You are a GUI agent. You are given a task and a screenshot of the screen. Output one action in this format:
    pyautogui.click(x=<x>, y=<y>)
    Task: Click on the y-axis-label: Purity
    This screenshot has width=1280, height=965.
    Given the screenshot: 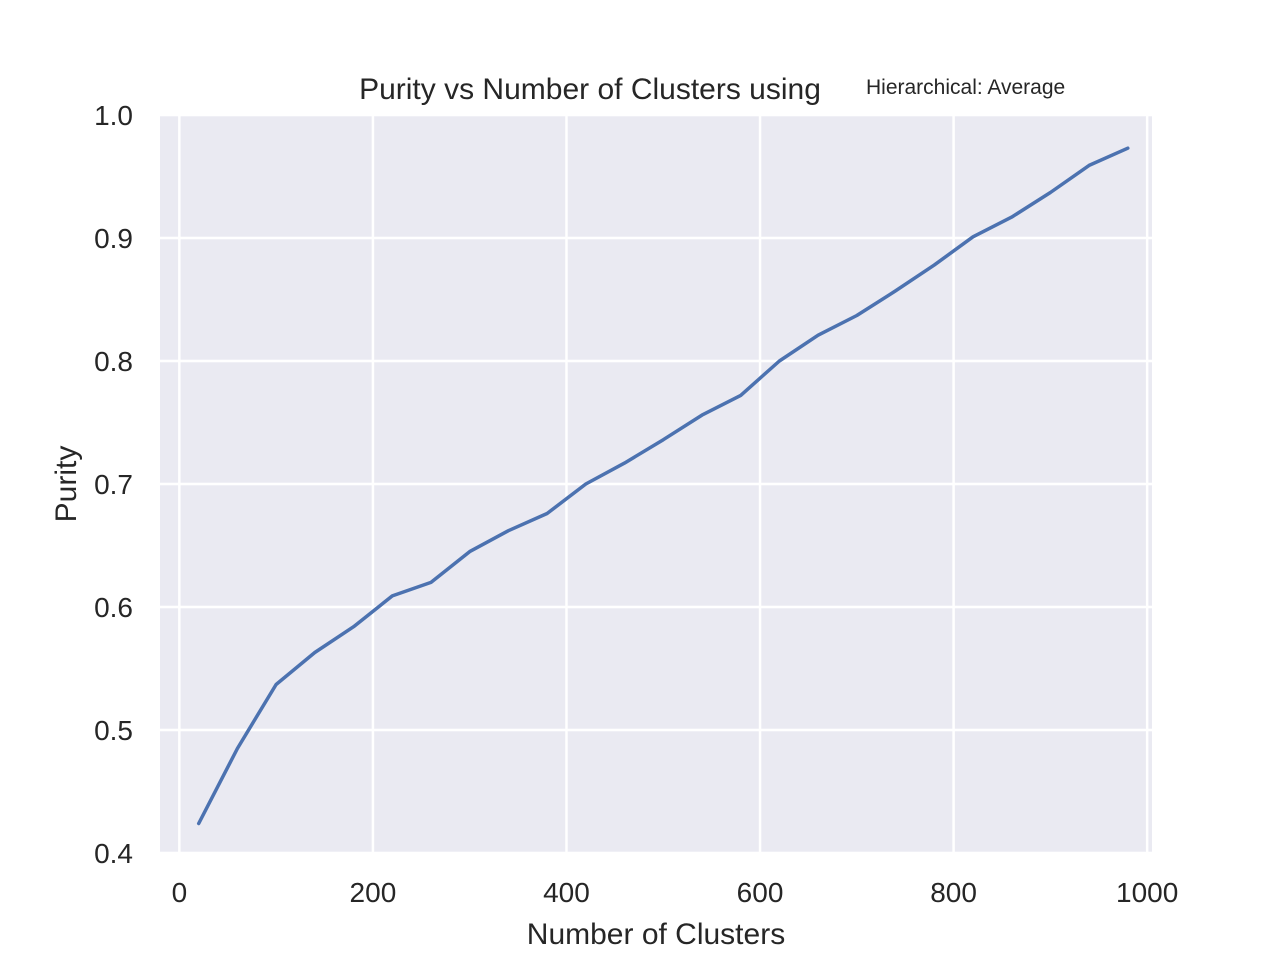 What is the action you would take?
    pyautogui.click(x=66, y=484)
    